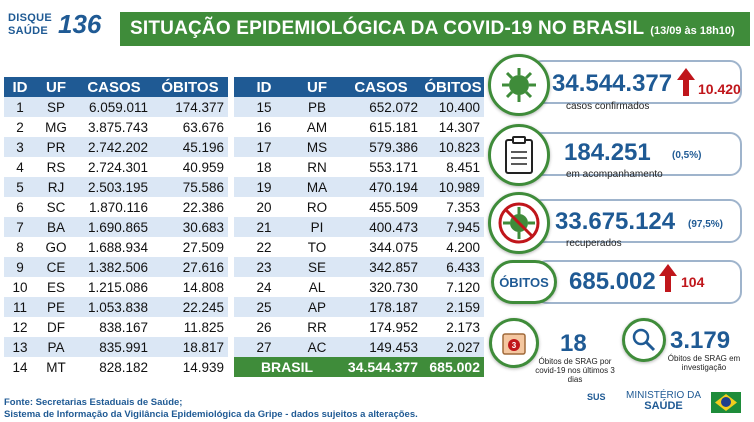 The image size is (754, 422). I want to click on table-row: 5 RJ 2.503.195 75.586, so click(116, 187).